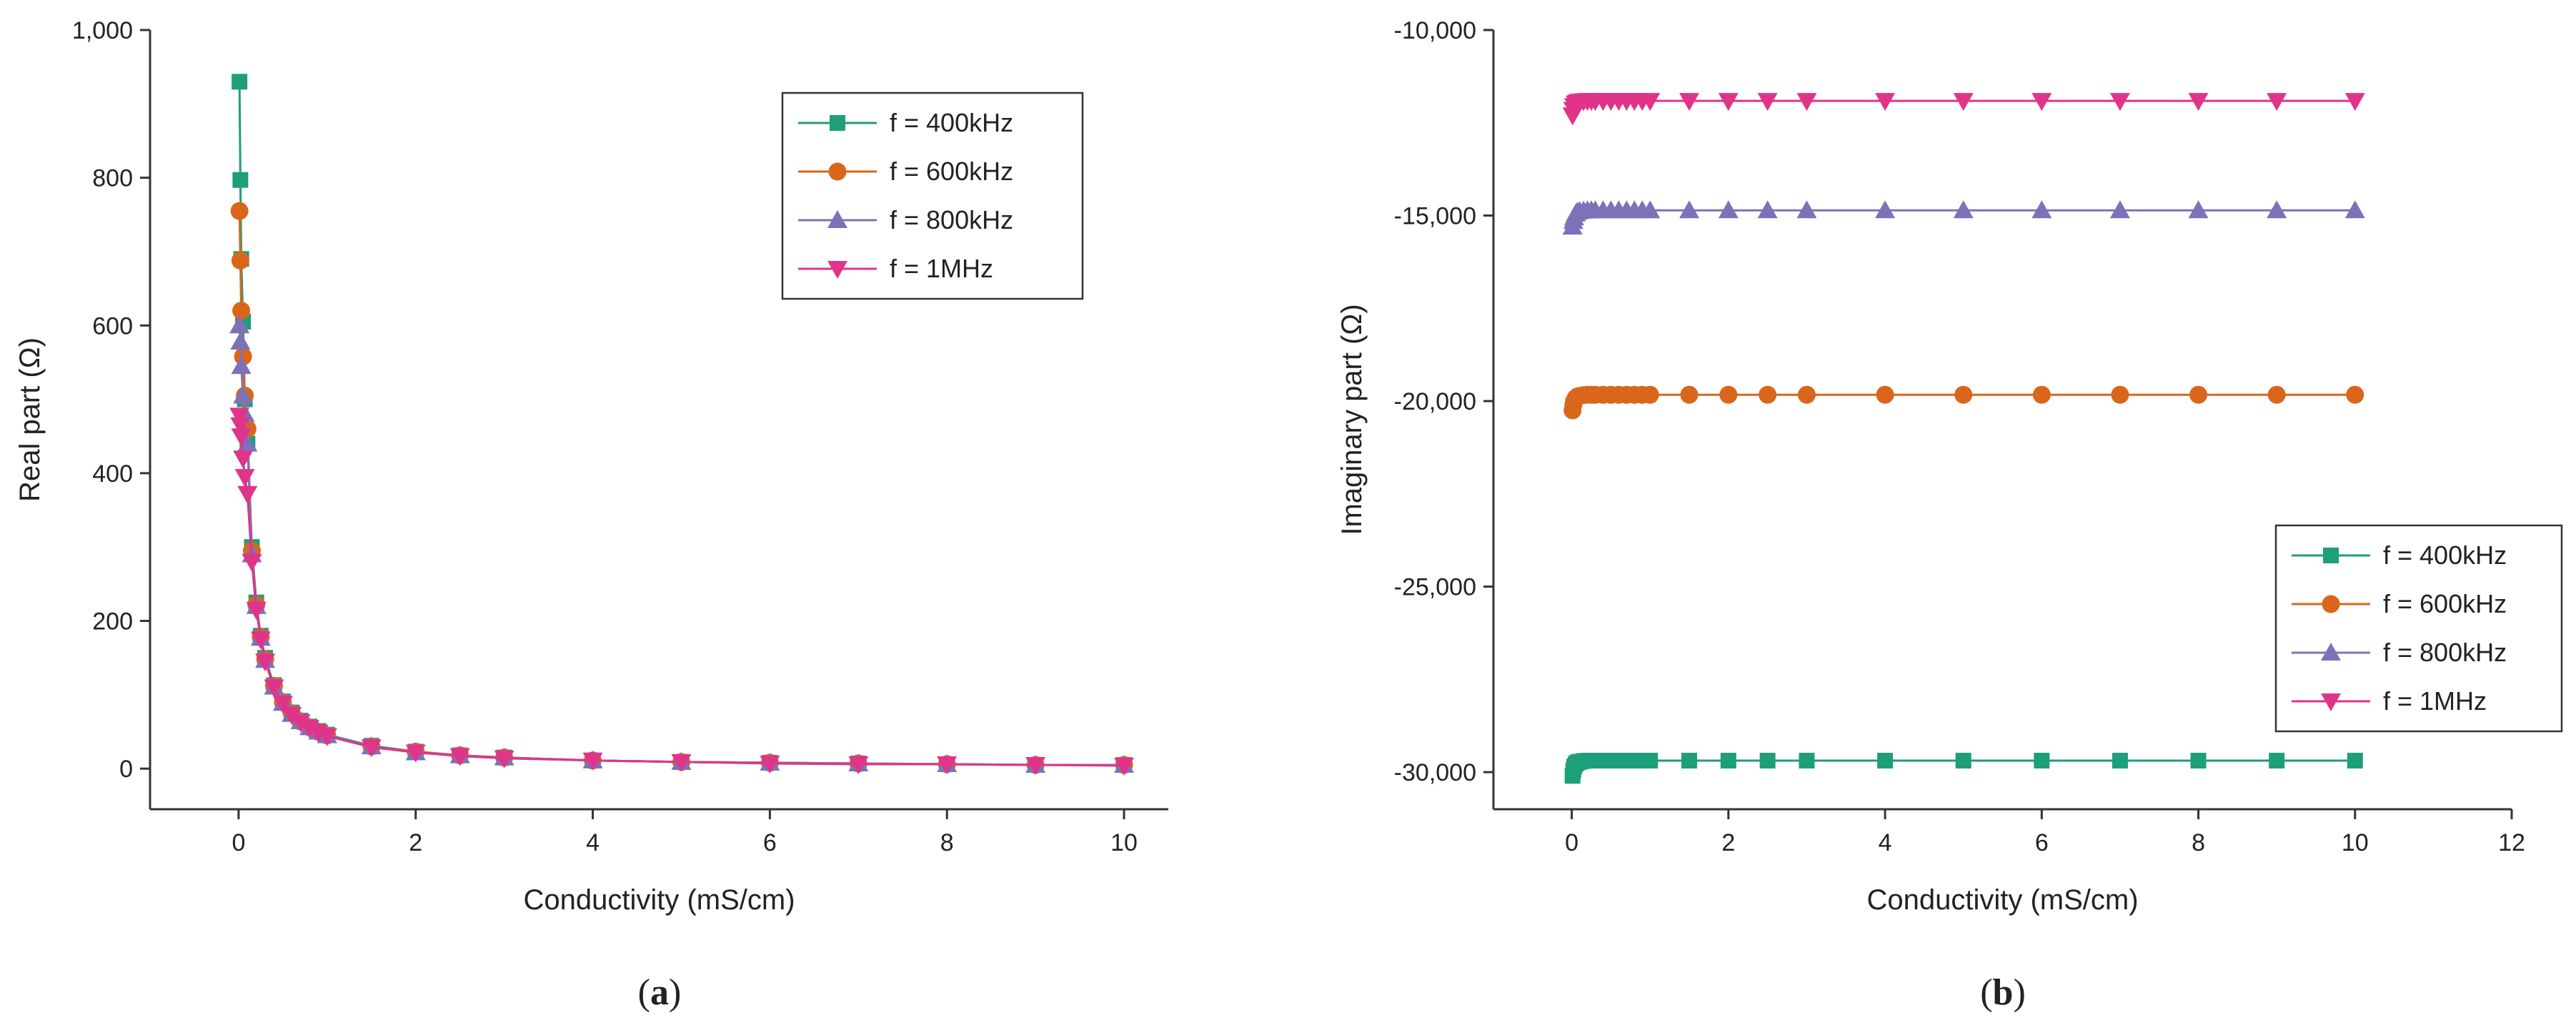 Image resolution: width=2576 pixels, height=1033 pixels. I want to click on x-tick-label: 4, so click(1885, 842).